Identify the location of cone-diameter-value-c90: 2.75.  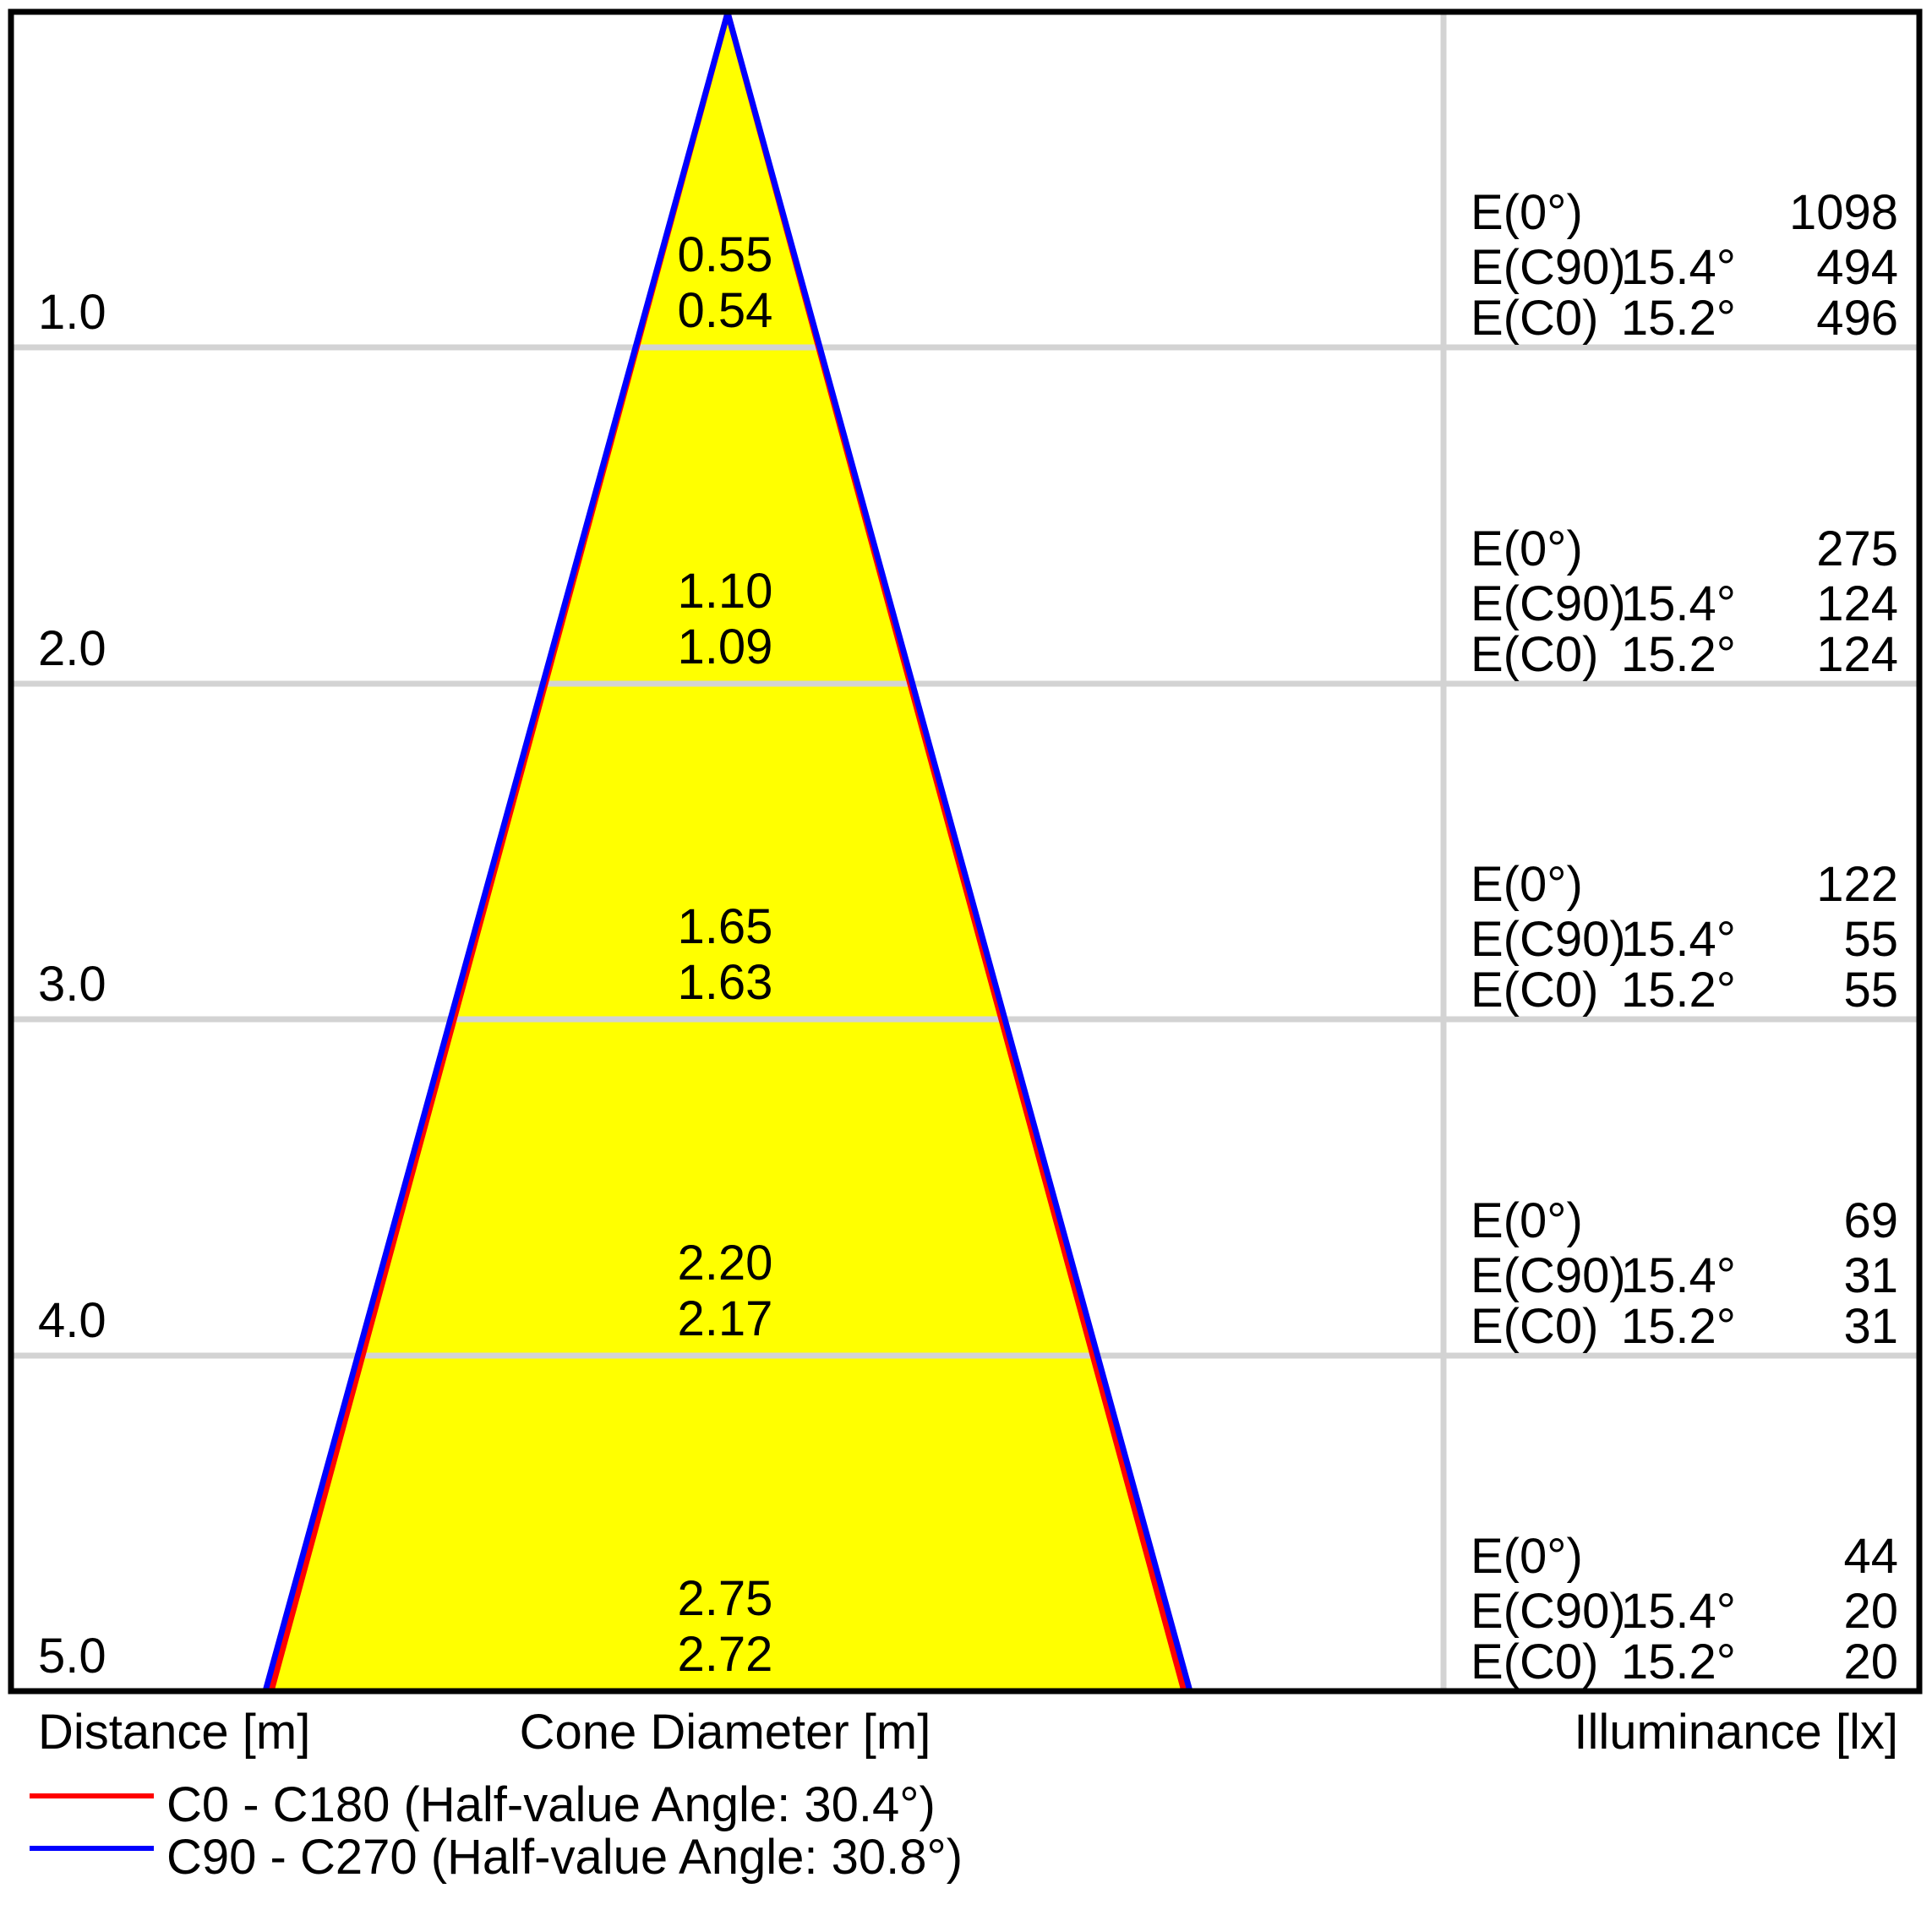
(725, 1598).